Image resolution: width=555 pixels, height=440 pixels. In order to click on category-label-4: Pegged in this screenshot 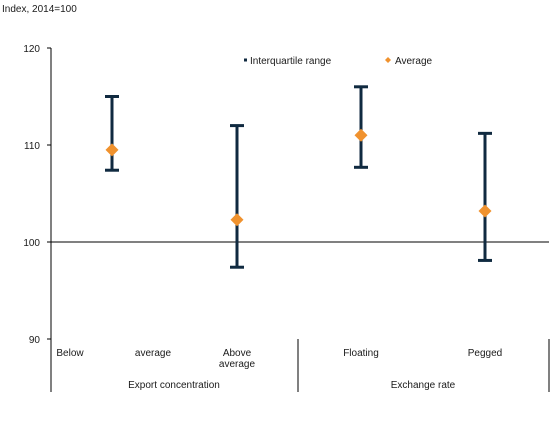, I will do `click(485, 353)`.